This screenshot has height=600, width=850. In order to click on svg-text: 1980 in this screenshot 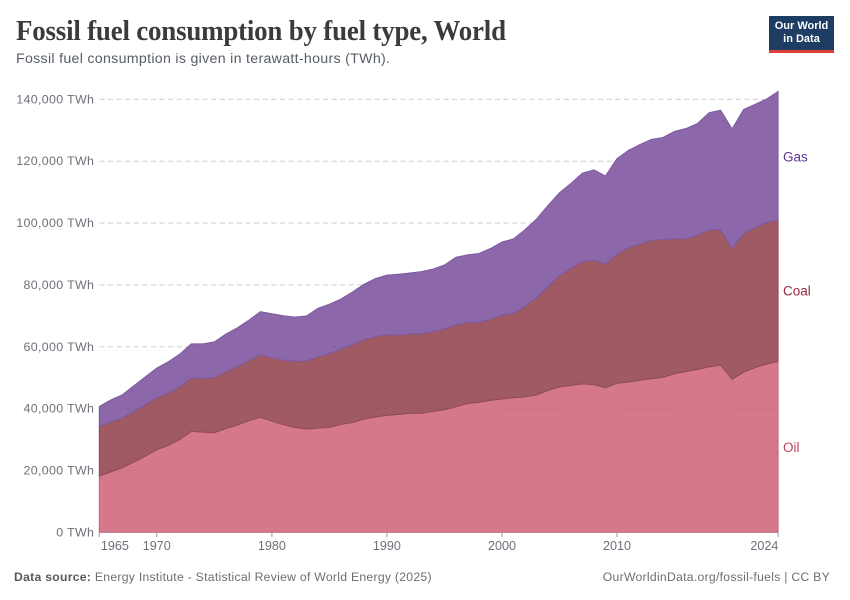, I will do `click(272, 546)`.